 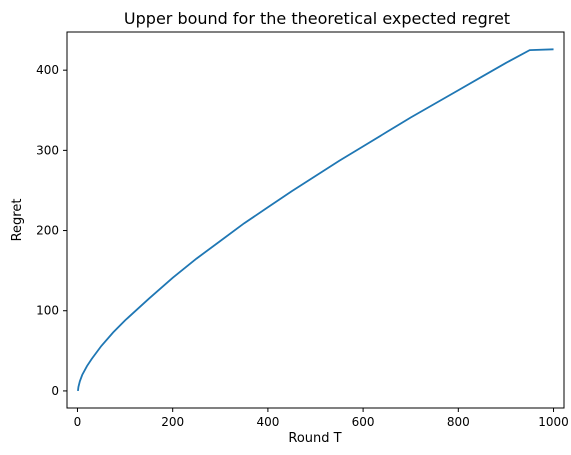 I want to click on y-axis: 0 100 200 300 400, so click(x=51, y=230).